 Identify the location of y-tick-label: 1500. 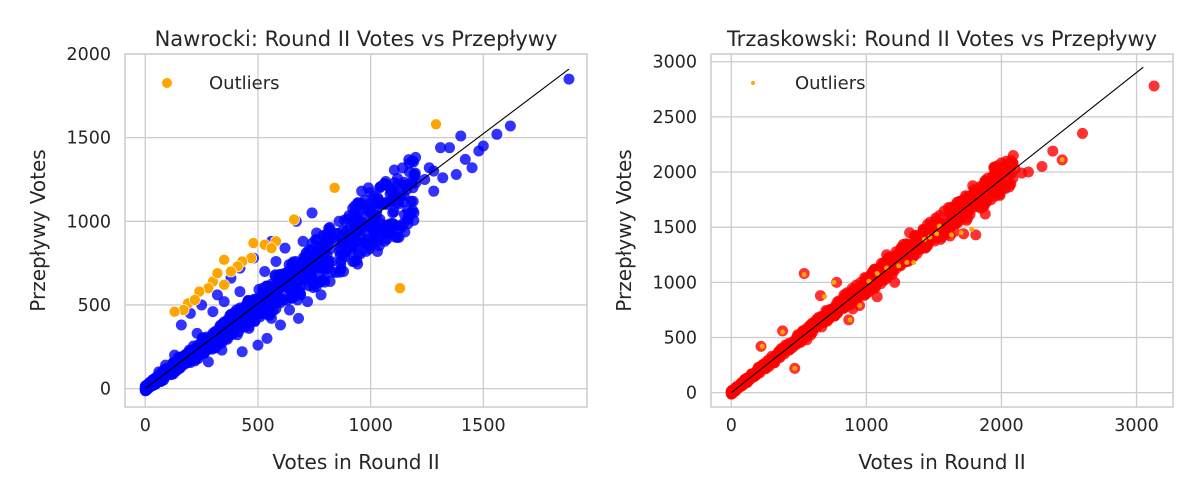
(88, 139).